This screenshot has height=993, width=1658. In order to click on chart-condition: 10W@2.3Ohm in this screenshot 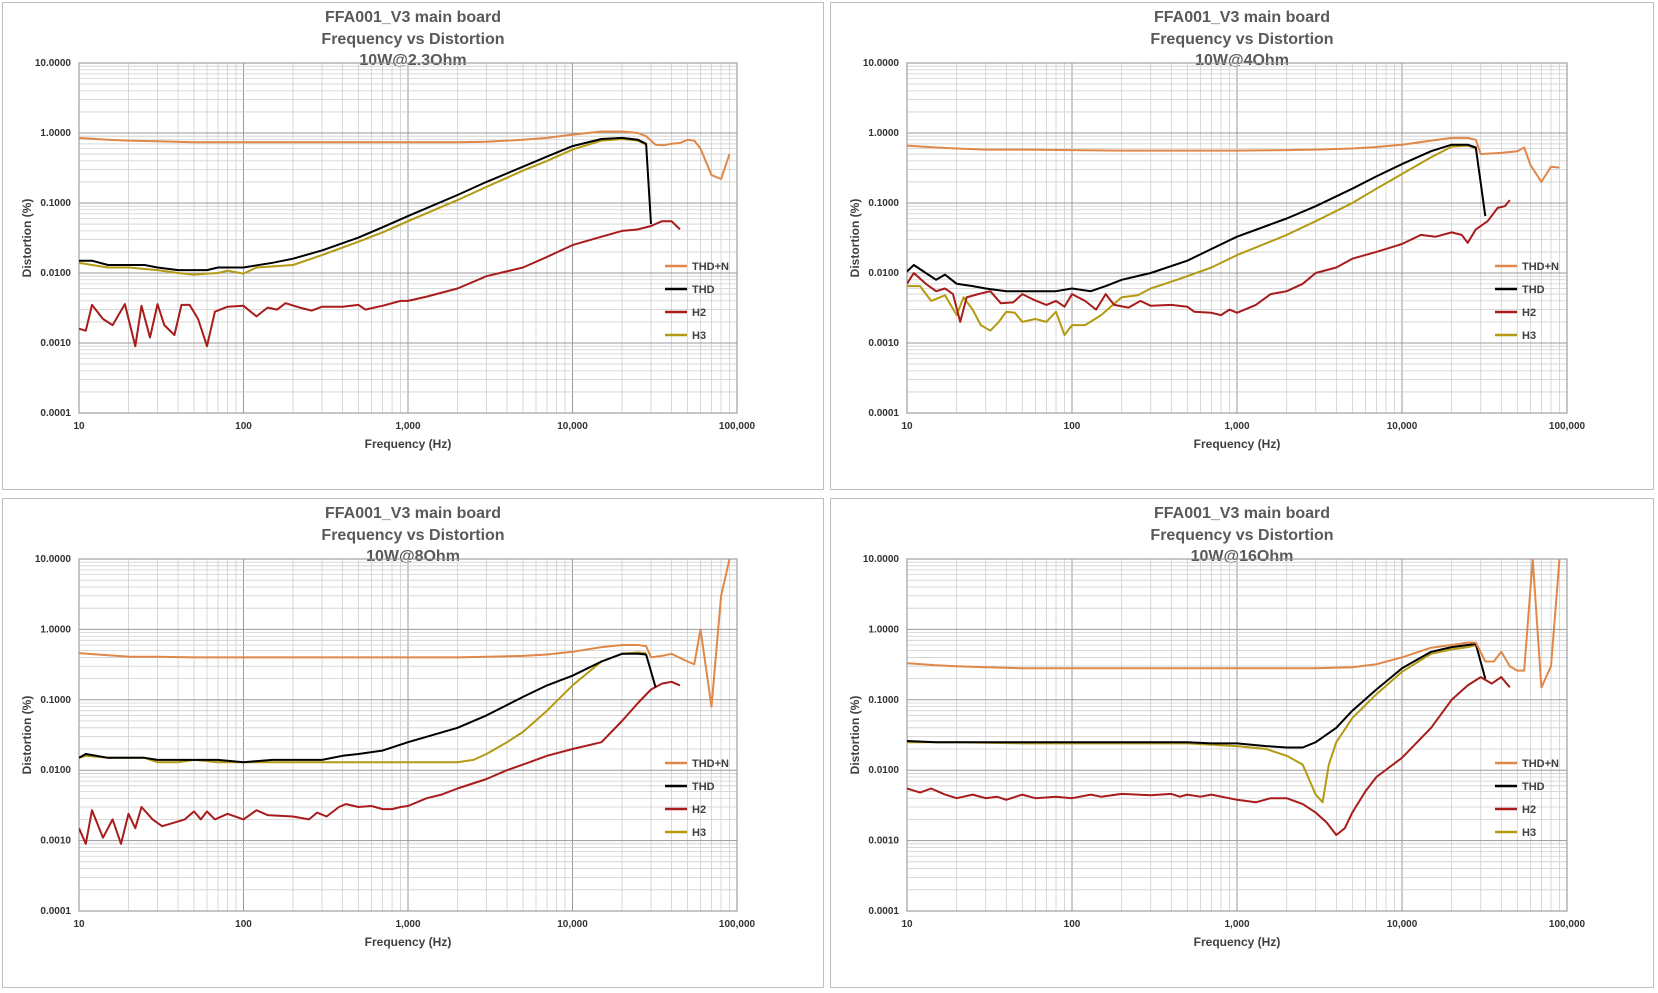, I will do `click(413, 60)`.